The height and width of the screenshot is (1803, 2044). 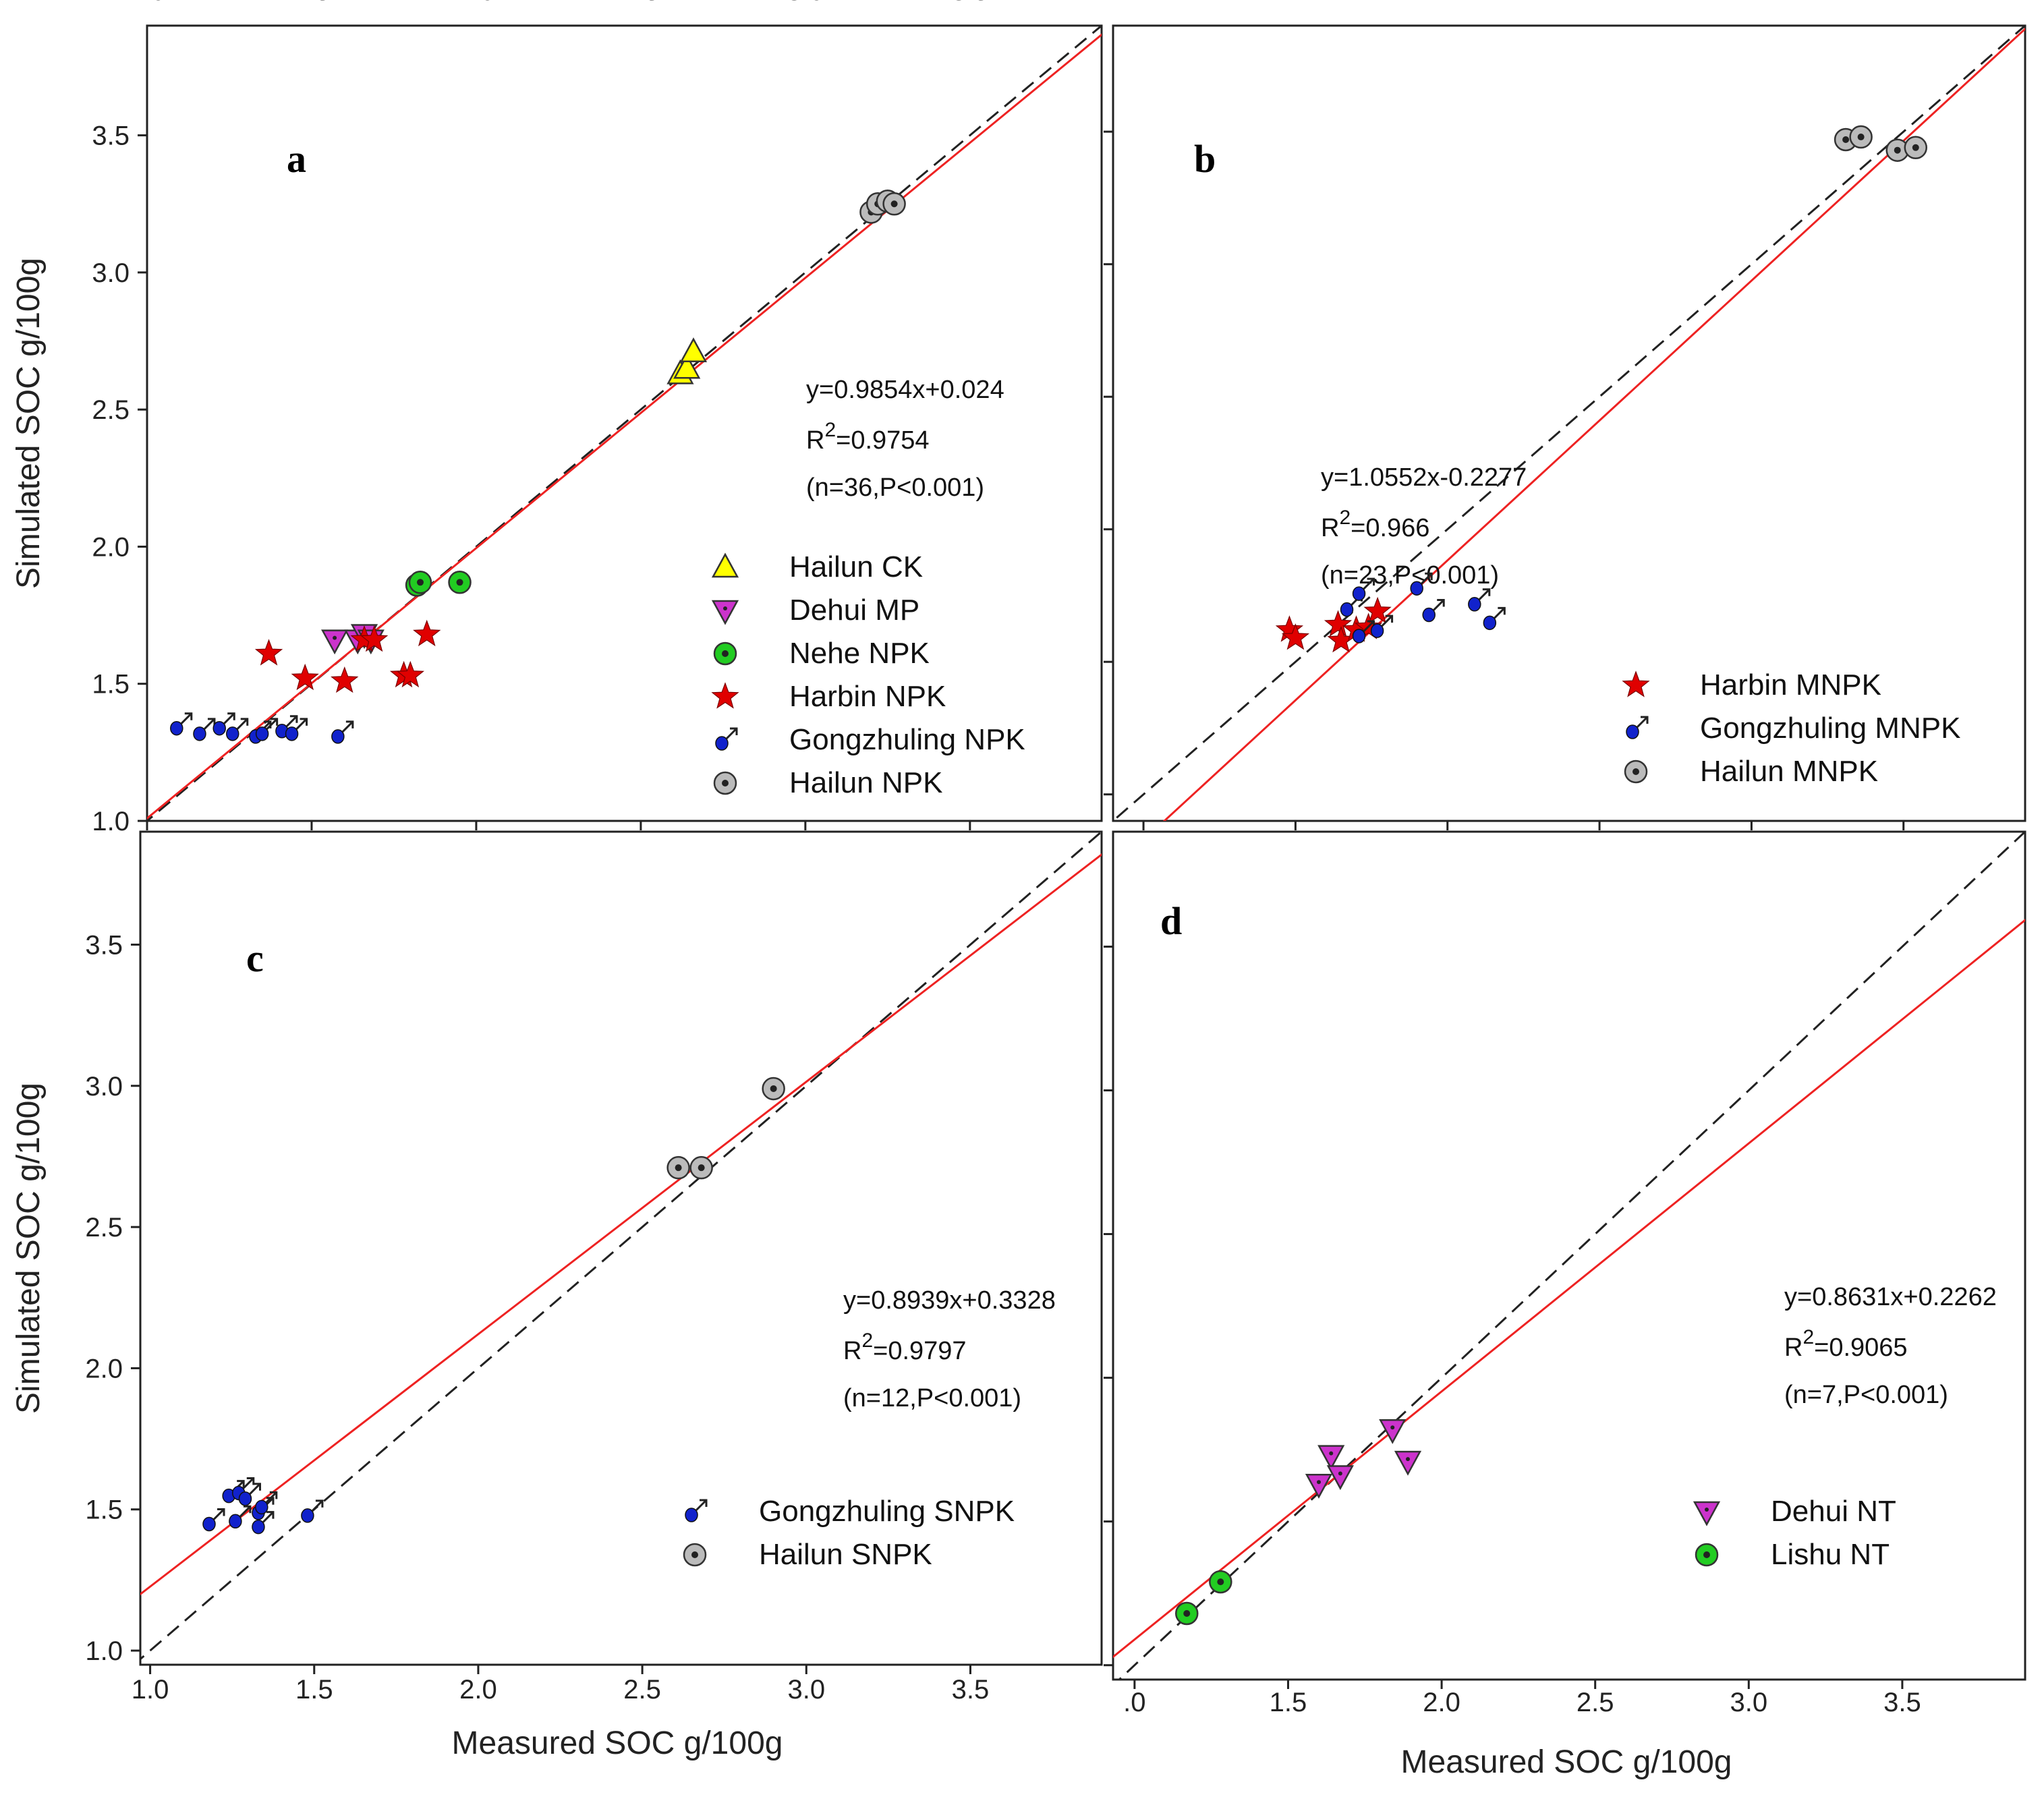 I want to click on r-squared: R2=0.9754, so click(x=868, y=437).